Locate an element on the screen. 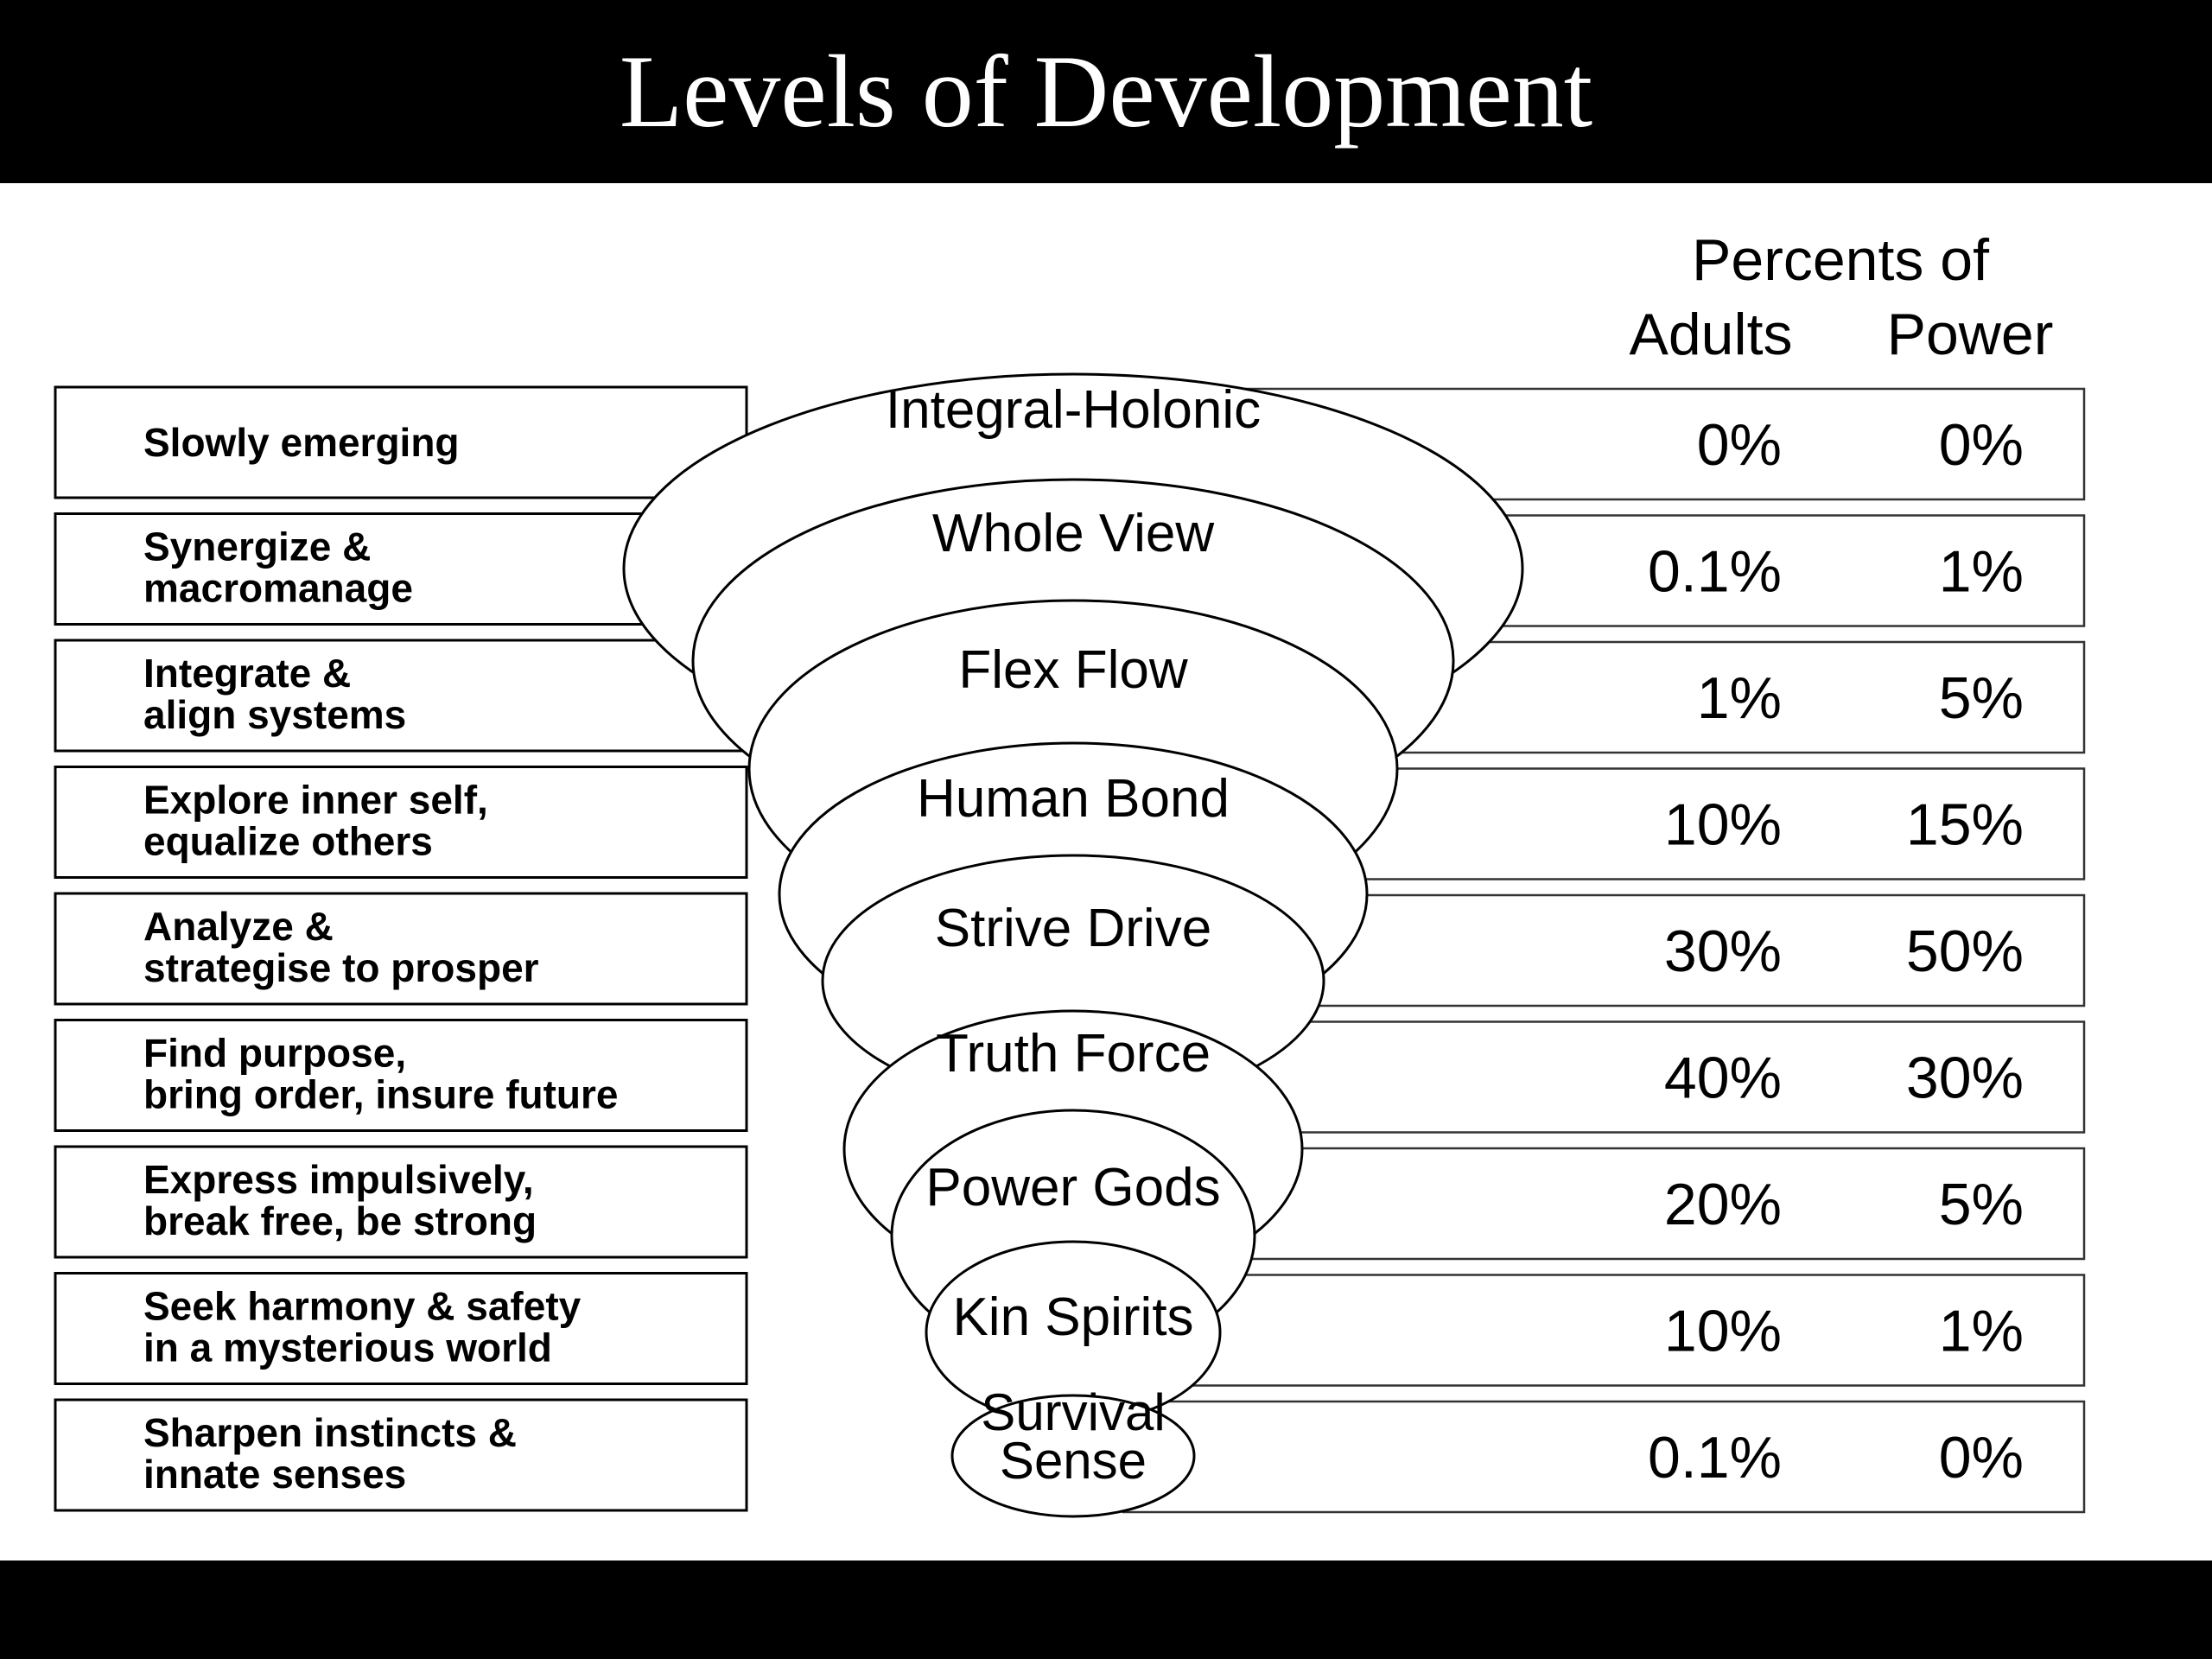 This screenshot has height=1659, width=2212. row-description-text: strategise to prosper is located at coordinates (341, 967).